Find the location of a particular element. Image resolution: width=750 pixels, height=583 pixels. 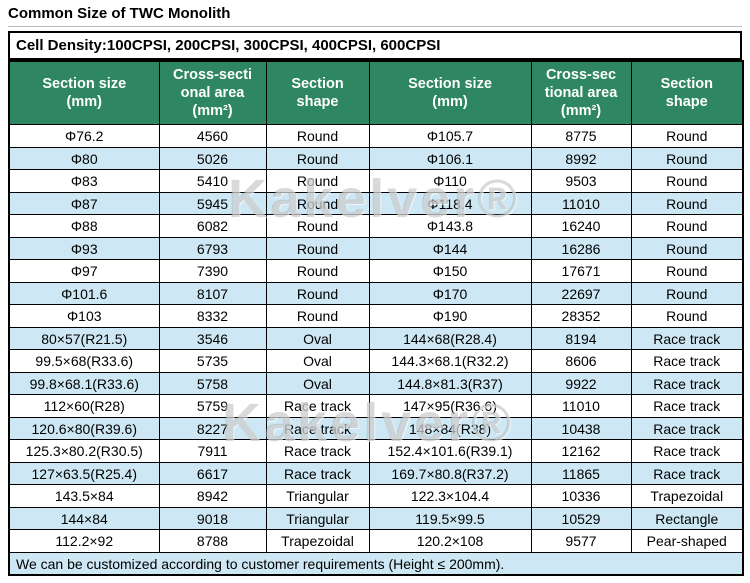

table-cell: Pear-shaped is located at coordinates (687, 541).